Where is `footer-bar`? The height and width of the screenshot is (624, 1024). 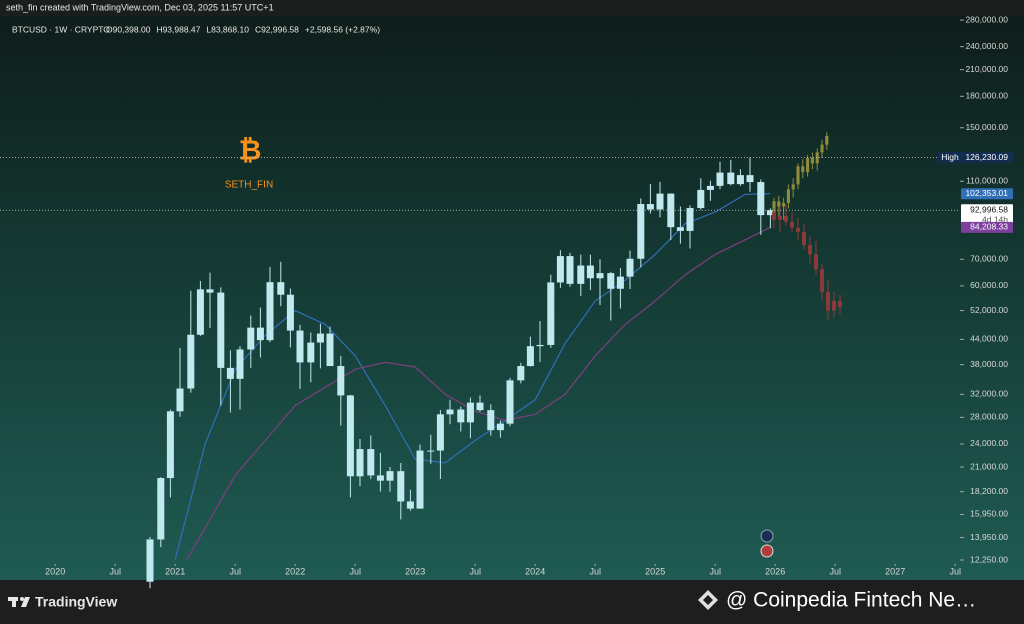
footer-bar is located at coordinates (512, 602).